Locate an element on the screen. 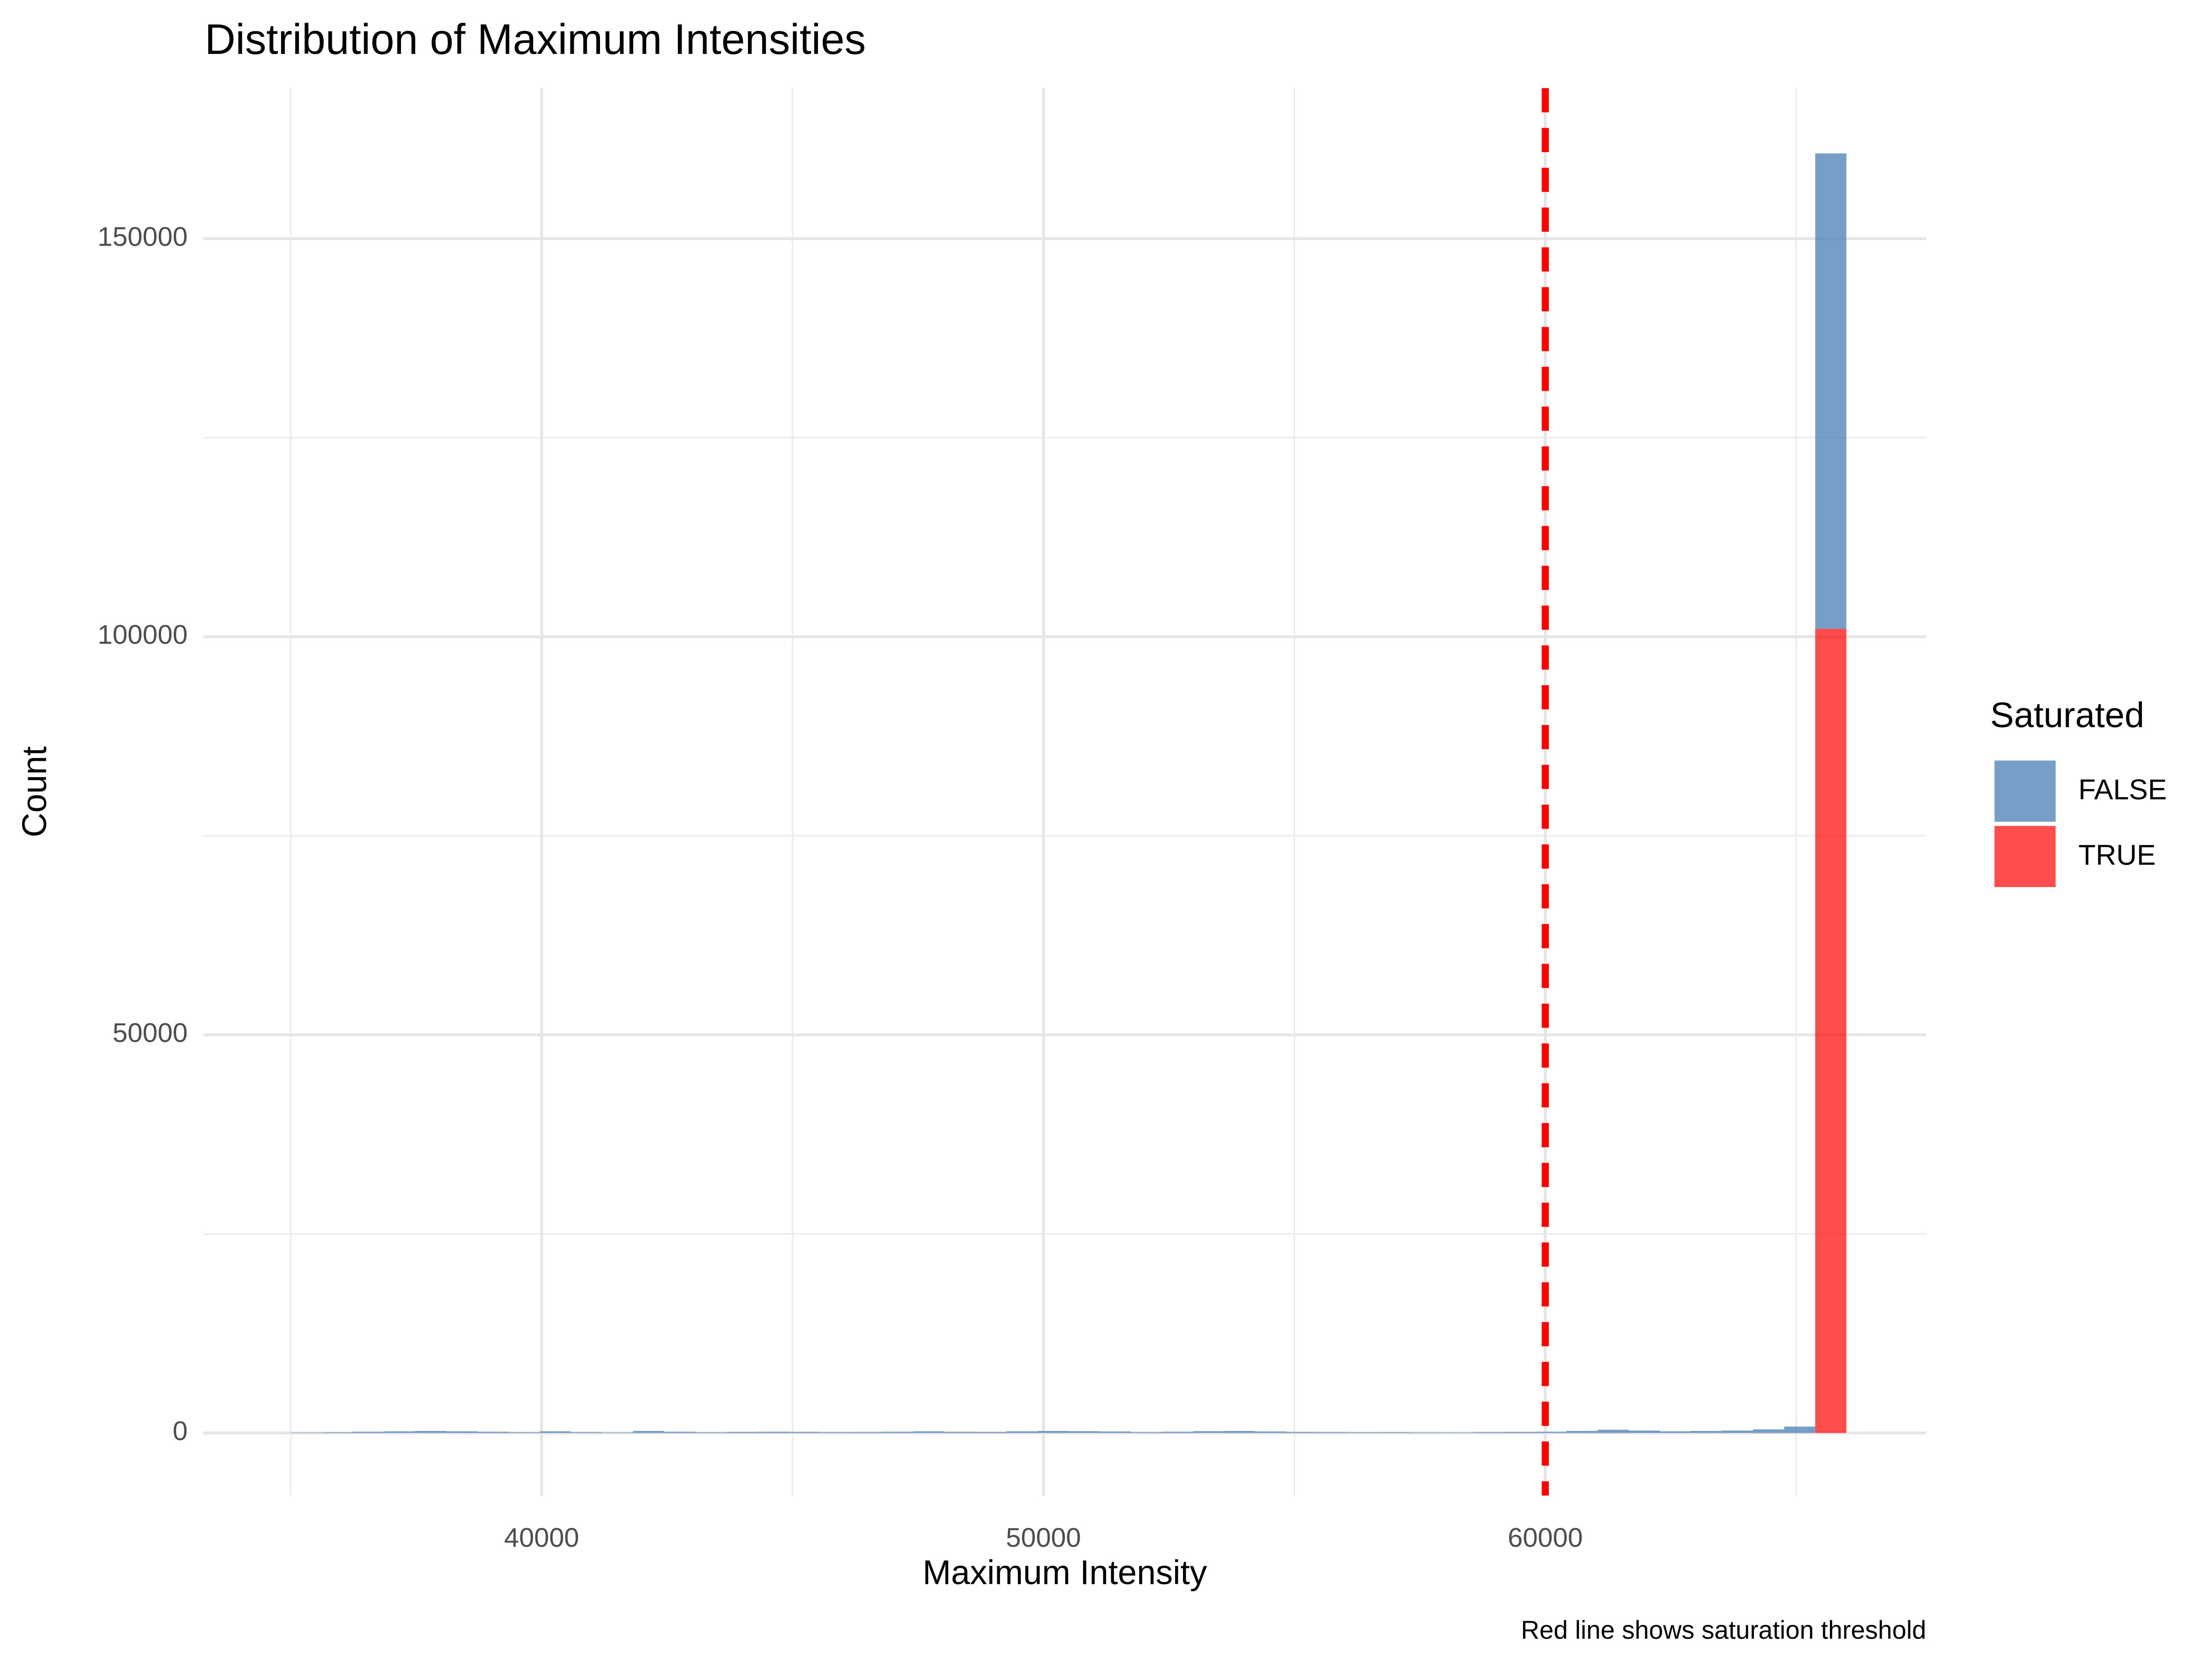 The width and height of the screenshot is (2212, 1659). y-tick-label: 100000 is located at coordinates (143, 635).